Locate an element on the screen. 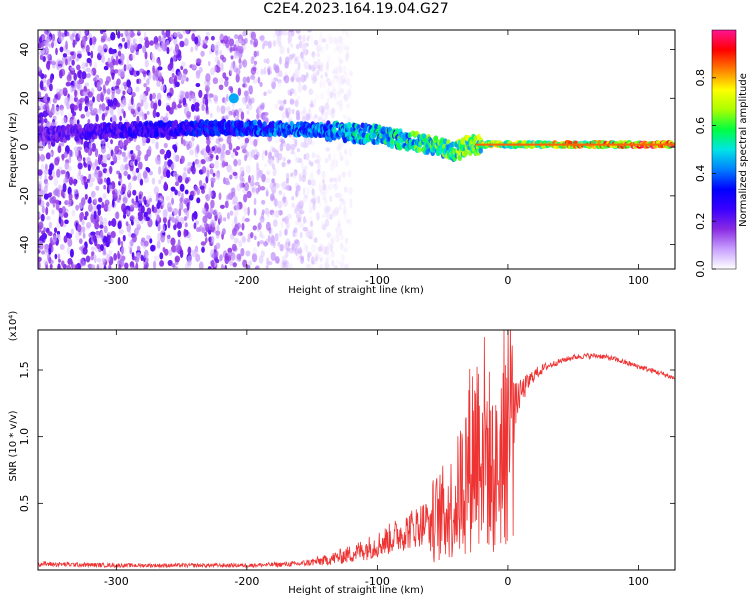 The height and width of the screenshot is (600, 750). spectrogram-signal-cell is located at coordinates (349, 124).